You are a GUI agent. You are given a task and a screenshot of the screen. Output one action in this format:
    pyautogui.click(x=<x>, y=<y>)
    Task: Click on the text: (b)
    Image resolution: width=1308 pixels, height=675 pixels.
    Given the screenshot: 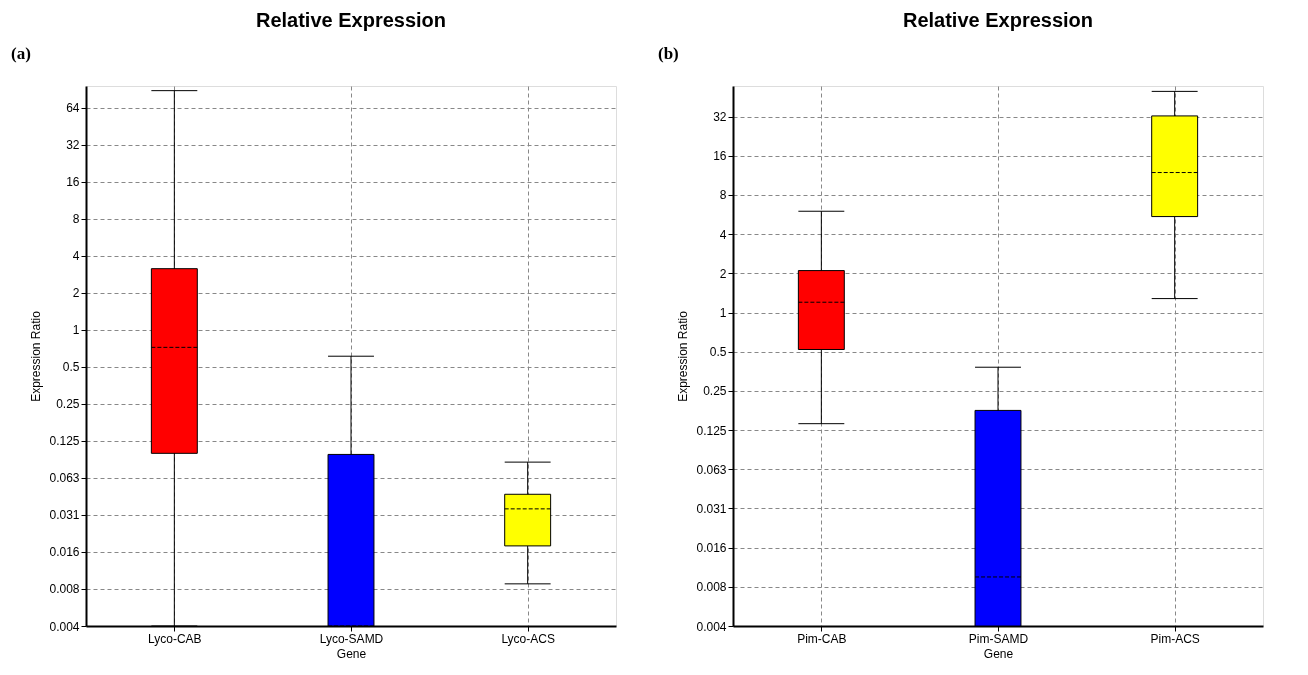 What is the action you would take?
    pyautogui.click(x=668, y=53)
    